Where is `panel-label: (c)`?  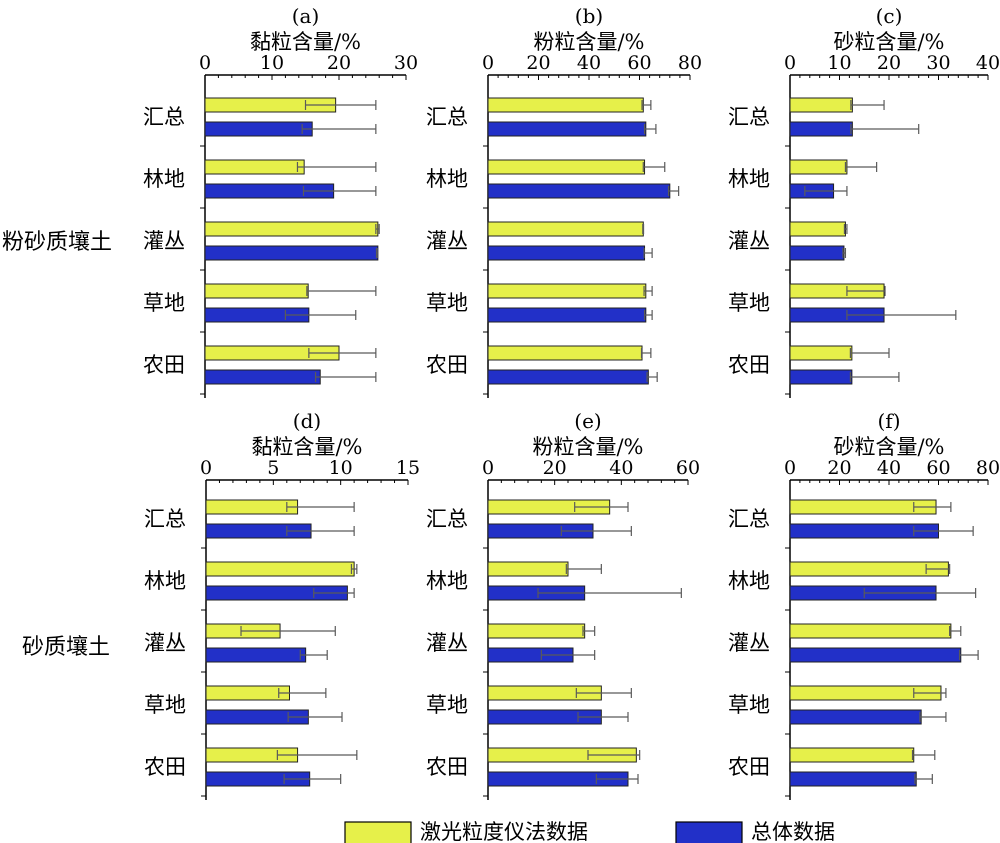 panel-label: (c) is located at coordinates (889, 16).